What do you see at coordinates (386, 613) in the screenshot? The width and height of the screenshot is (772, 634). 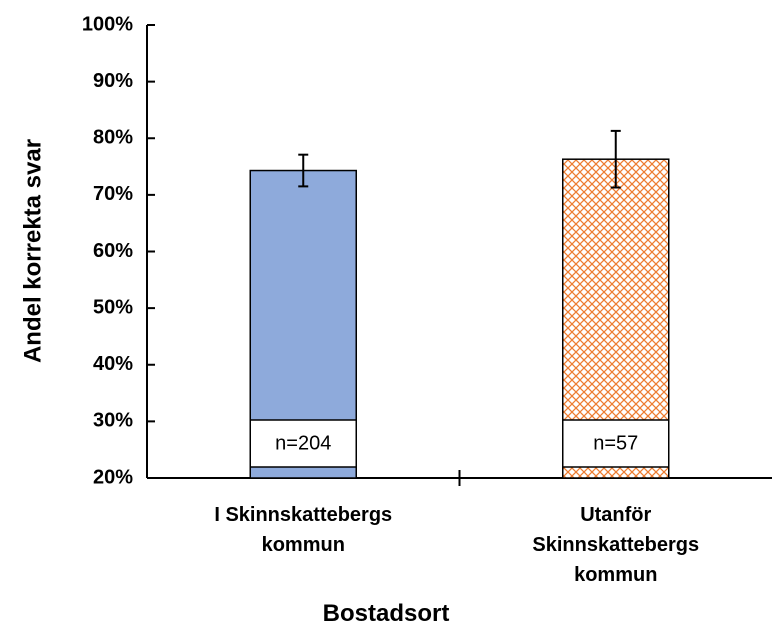 I see `x-axis-label: Bostadsort` at bounding box center [386, 613].